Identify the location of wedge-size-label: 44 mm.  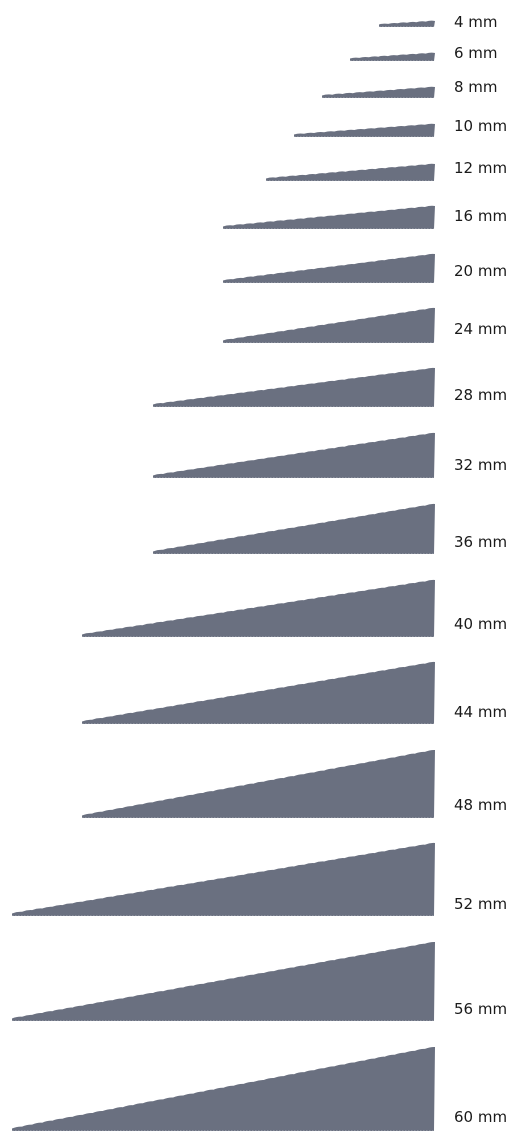
(481, 712).